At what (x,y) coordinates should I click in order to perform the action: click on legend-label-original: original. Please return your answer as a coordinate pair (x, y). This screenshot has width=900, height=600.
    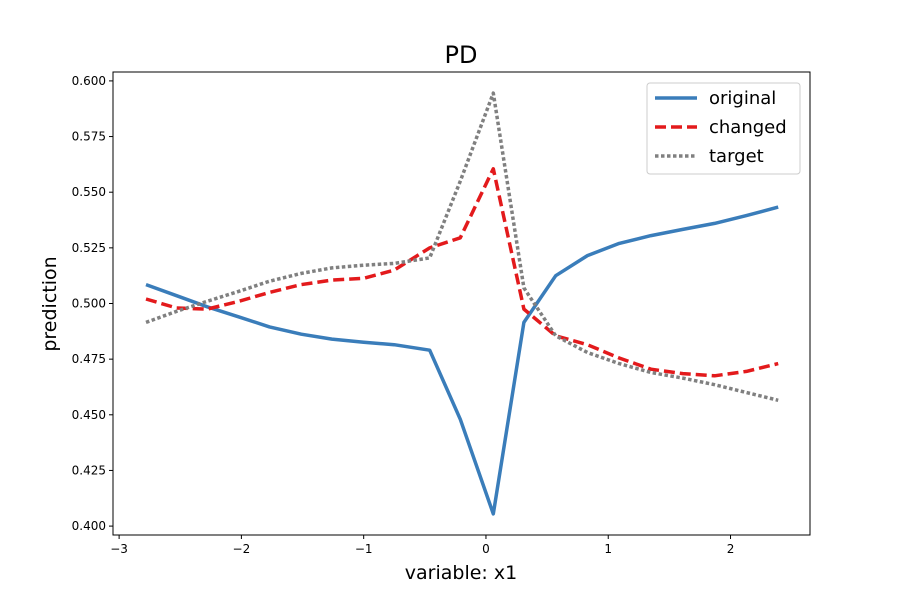
    Looking at the image, I should click on (742, 98).